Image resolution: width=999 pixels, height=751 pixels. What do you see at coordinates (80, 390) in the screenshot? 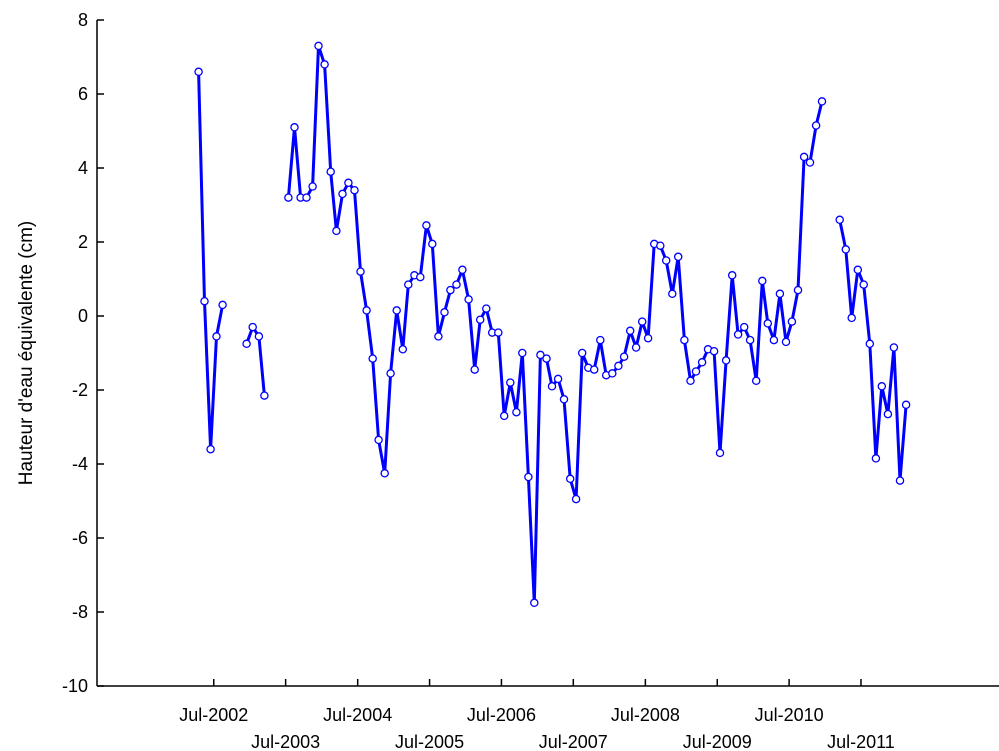
I see `y-tick-label: -2` at bounding box center [80, 390].